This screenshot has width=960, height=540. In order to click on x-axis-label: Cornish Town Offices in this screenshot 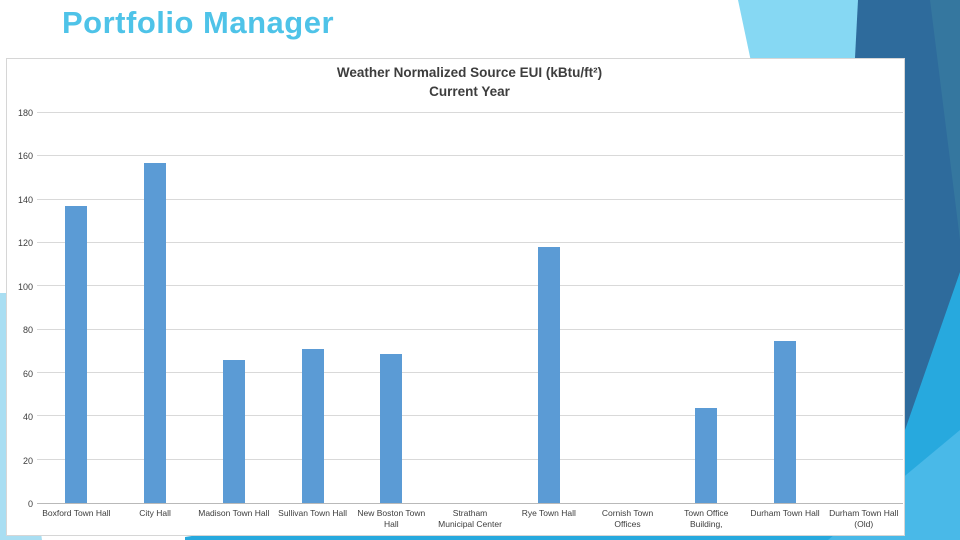, I will do `click(627, 519)`.